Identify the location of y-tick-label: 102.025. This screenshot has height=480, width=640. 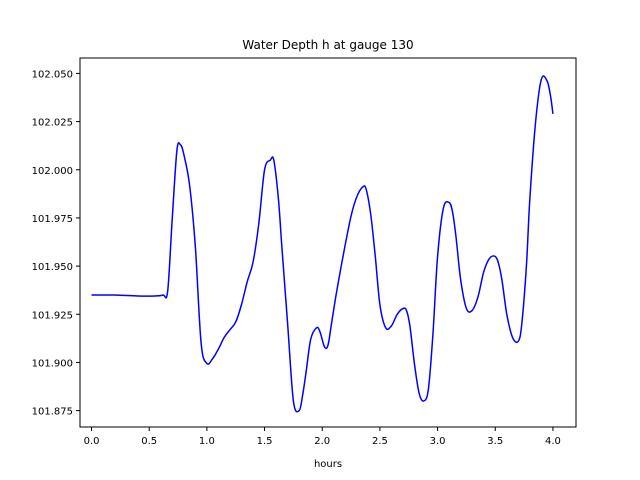
(52, 123).